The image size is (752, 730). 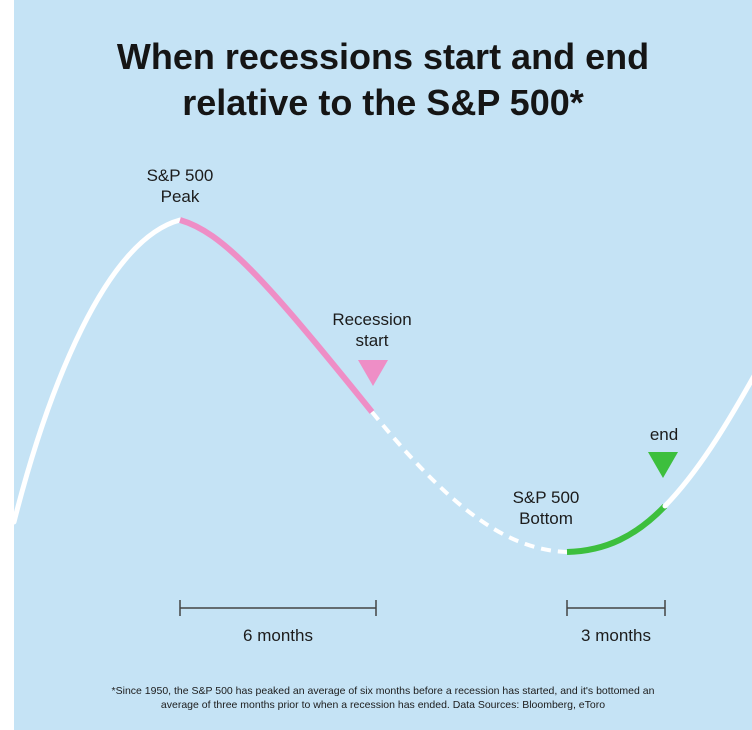 What do you see at coordinates (98, 371) in the screenshot?
I see `curve-rise-to-peak` at bounding box center [98, 371].